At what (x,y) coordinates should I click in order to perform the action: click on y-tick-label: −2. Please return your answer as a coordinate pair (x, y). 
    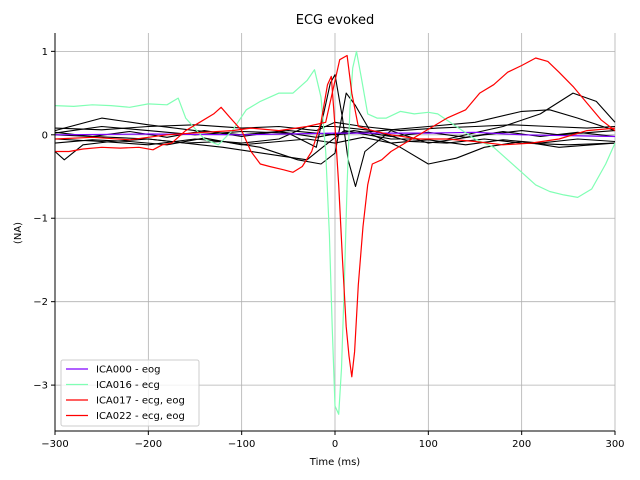
    Looking at the image, I should click on (40, 302).